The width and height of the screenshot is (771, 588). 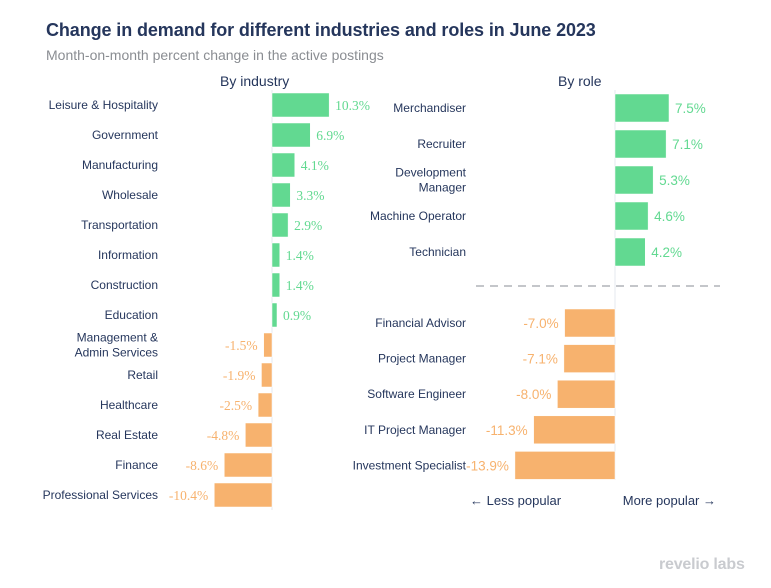 What do you see at coordinates (429, 108) in the screenshot?
I see `role-category-label: Merchandiser` at bounding box center [429, 108].